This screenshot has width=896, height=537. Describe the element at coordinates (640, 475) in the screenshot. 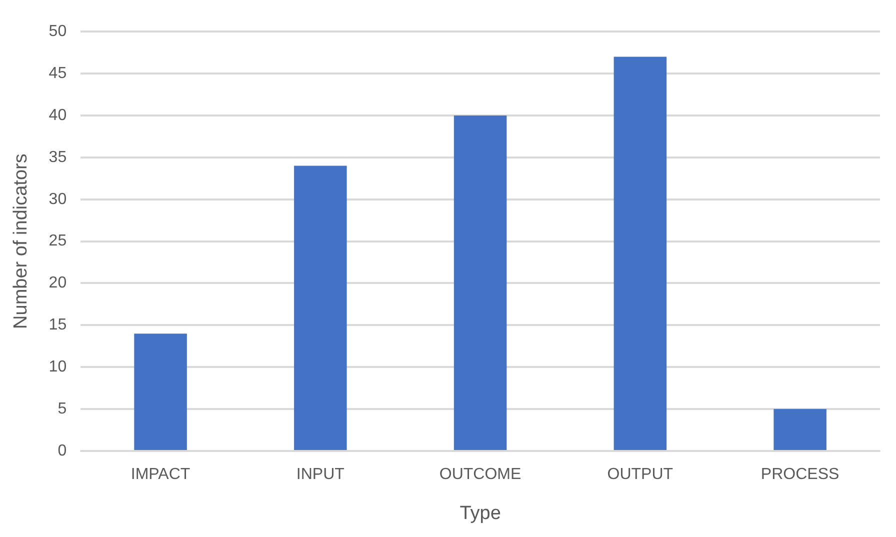

I see `x-tick-label: OUTPUT` at that location.